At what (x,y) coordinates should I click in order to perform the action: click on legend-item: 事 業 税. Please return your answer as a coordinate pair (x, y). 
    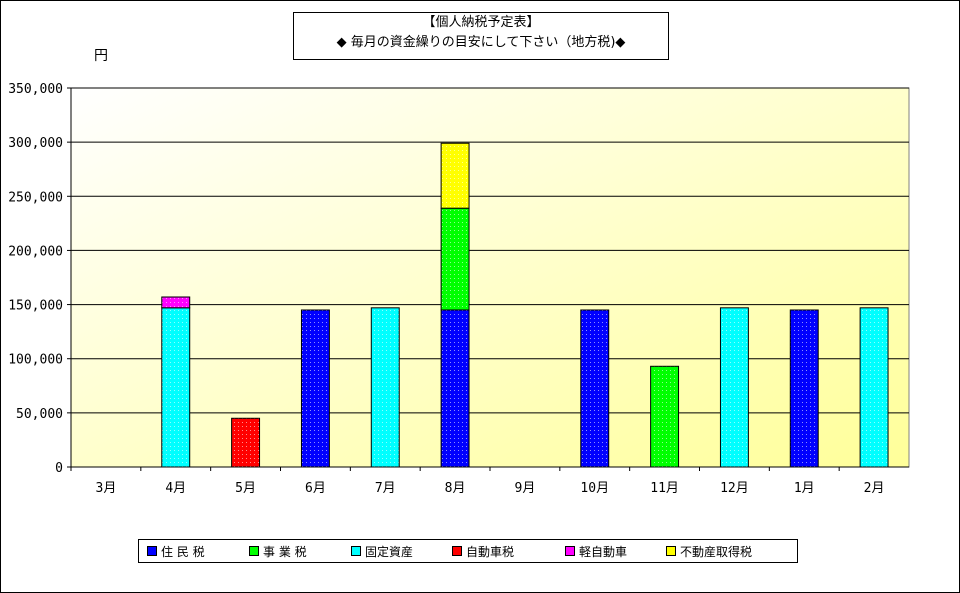
    Looking at the image, I should click on (278, 551).